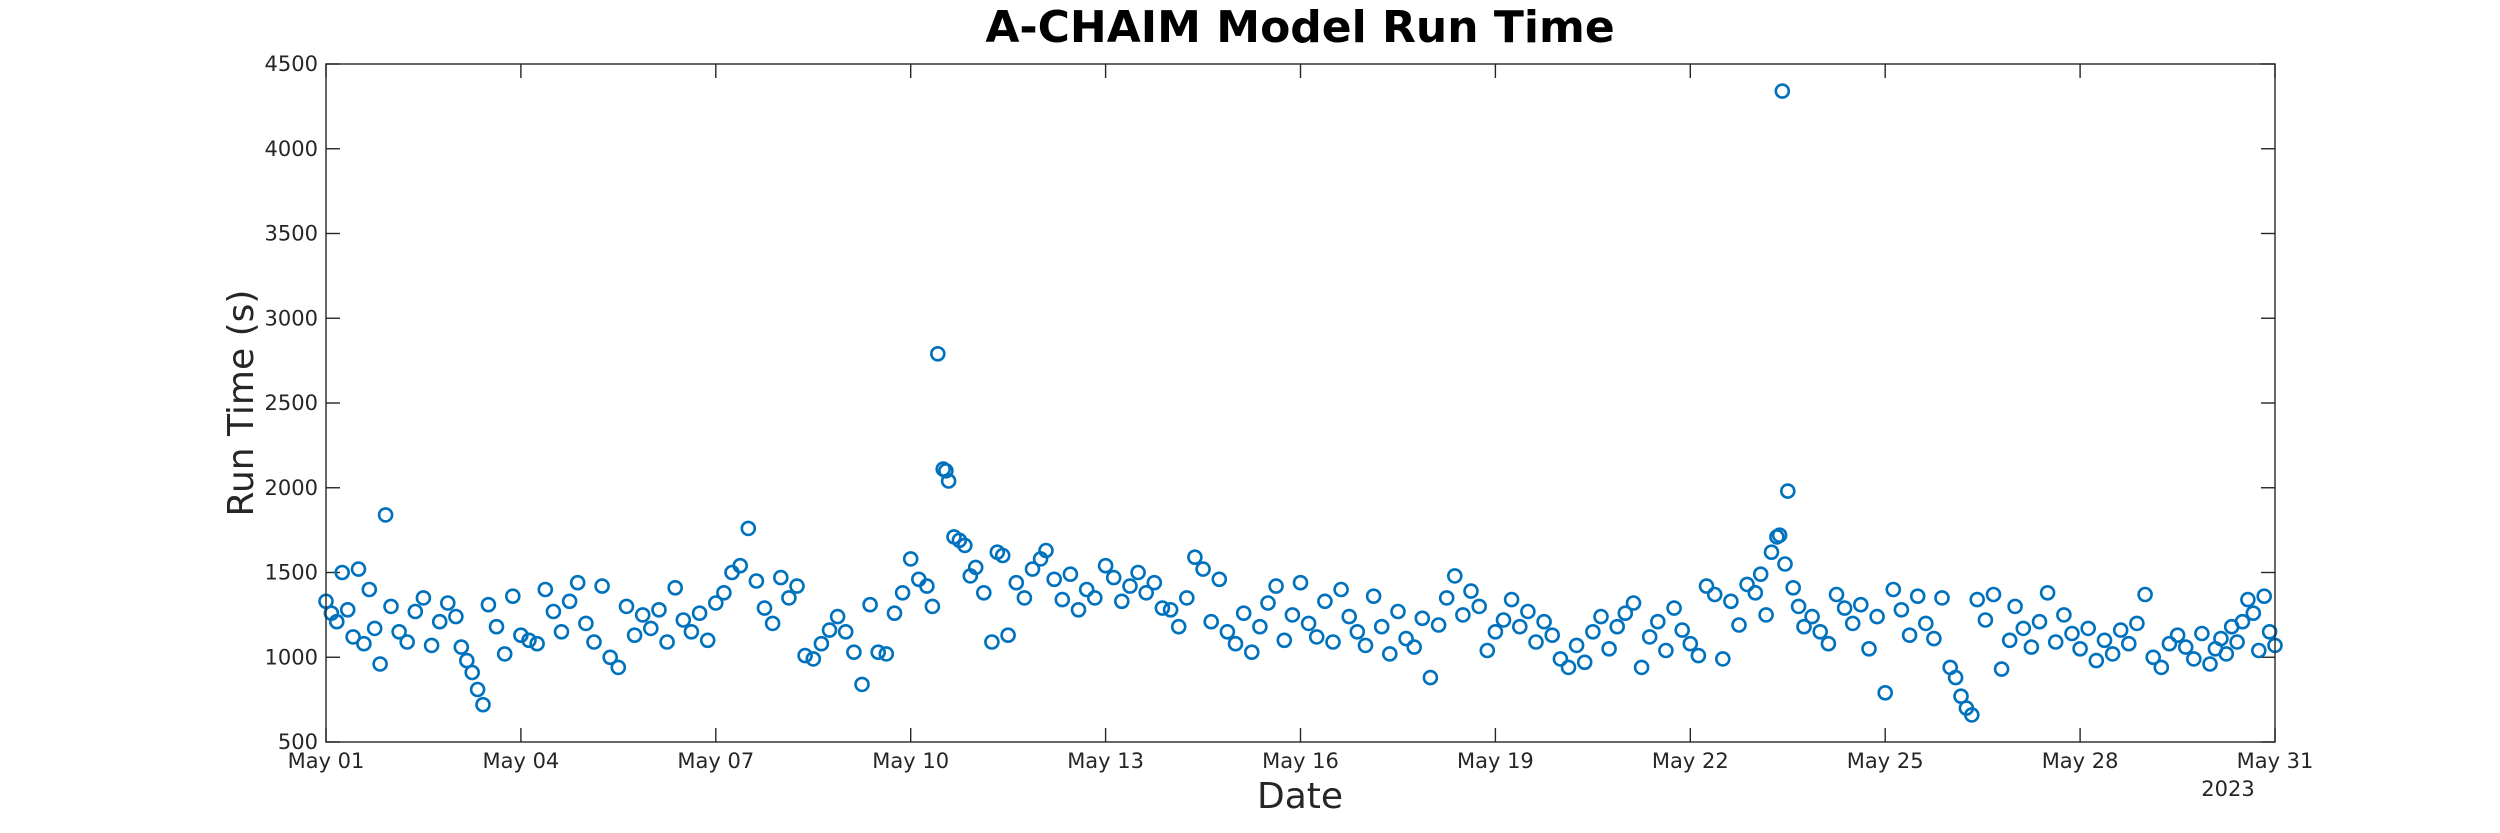  What do you see at coordinates (291, 234) in the screenshot?
I see `y-tick-label: 3500` at bounding box center [291, 234].